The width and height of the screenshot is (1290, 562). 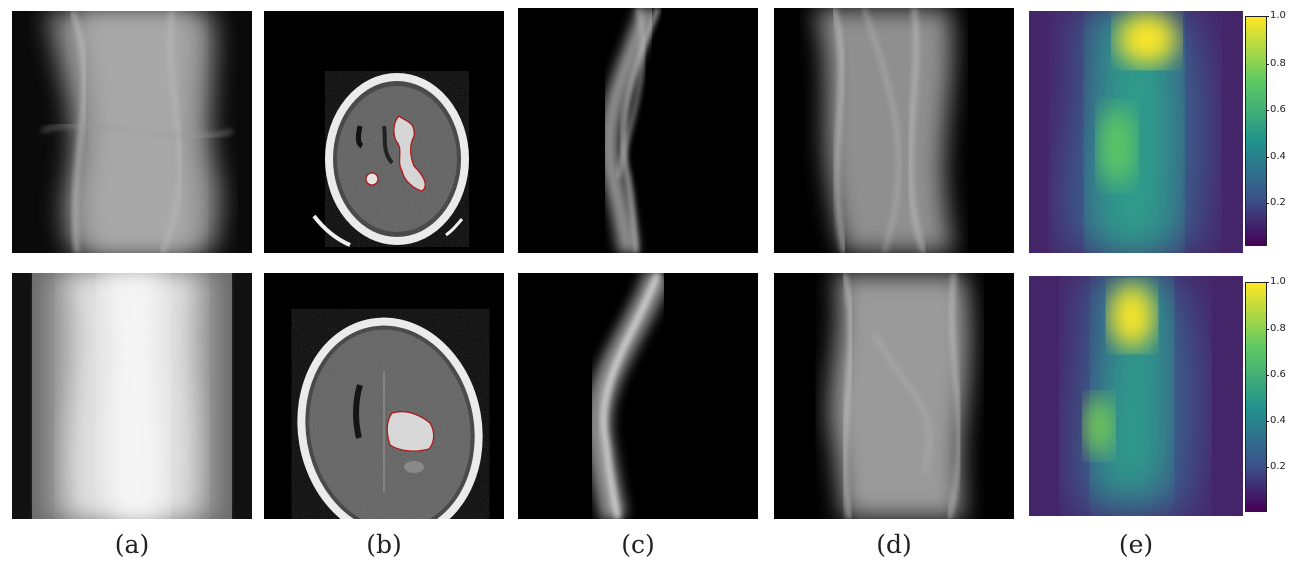 I want to click on panel-c-bottom, so click(x=638, y=396).